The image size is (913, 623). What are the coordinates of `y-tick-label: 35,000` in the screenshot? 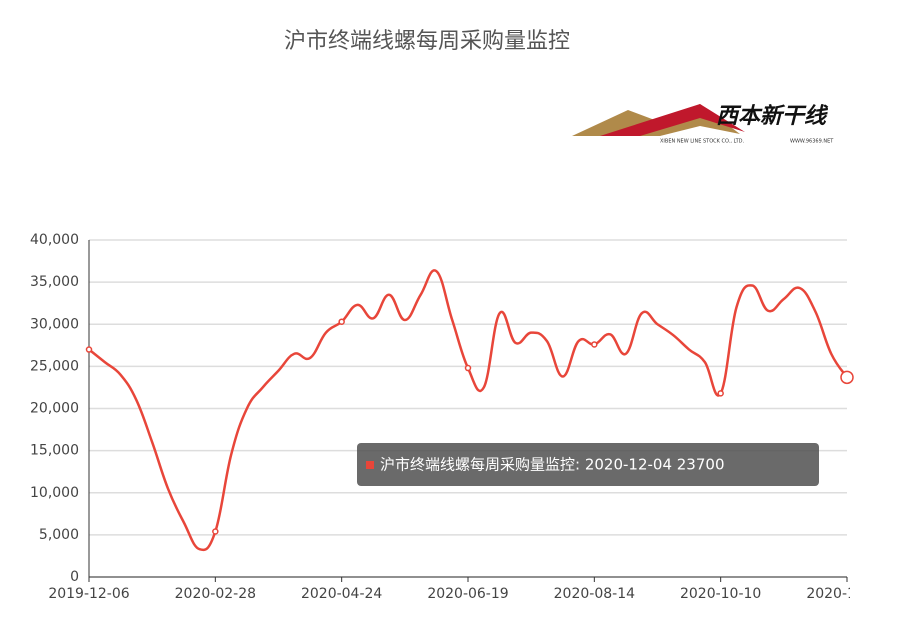 It's located at (54, 282).